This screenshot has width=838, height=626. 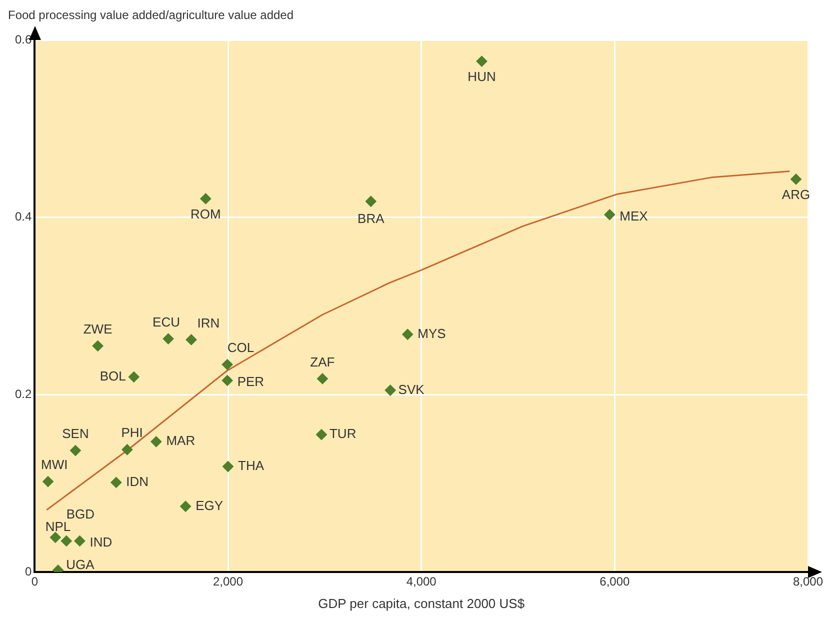 What do you see at coordinates (208, 322) in the screenshot?
I see `annotation: IRN` at bounding box center [208, 322].